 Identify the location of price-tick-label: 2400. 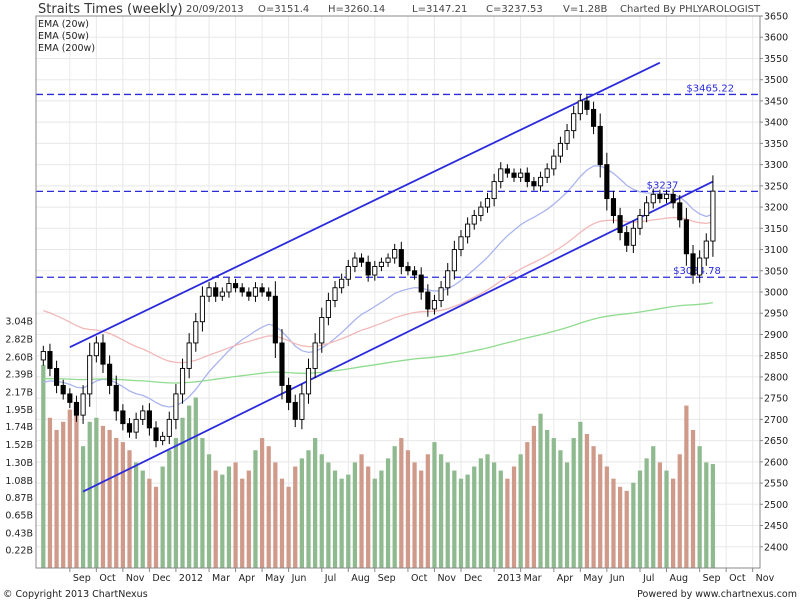
(776, 547).